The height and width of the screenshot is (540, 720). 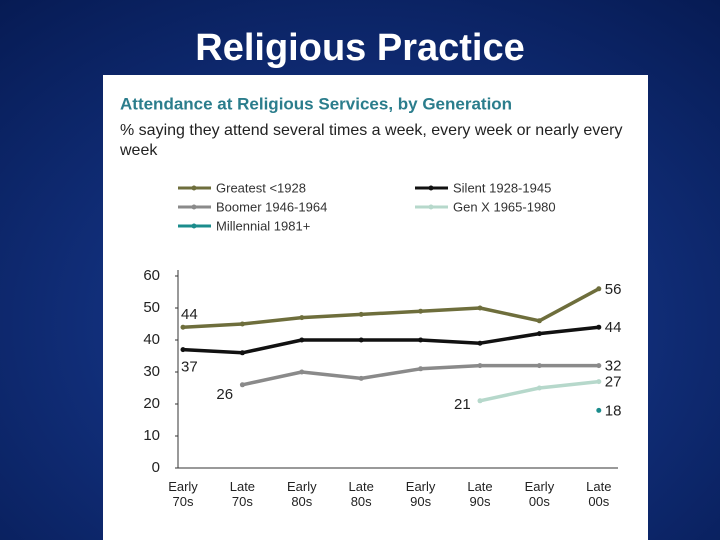 I want to click on legend-label: Millennial 1981+, so click(x=263, y=225).